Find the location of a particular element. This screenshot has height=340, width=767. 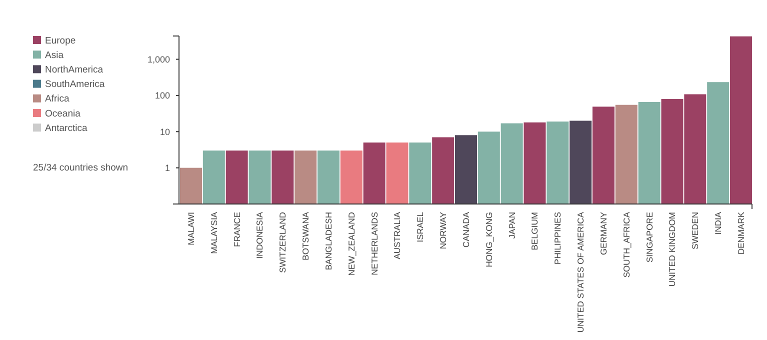

legend-label: NorthAmerica is located at coordinates (74, 70).